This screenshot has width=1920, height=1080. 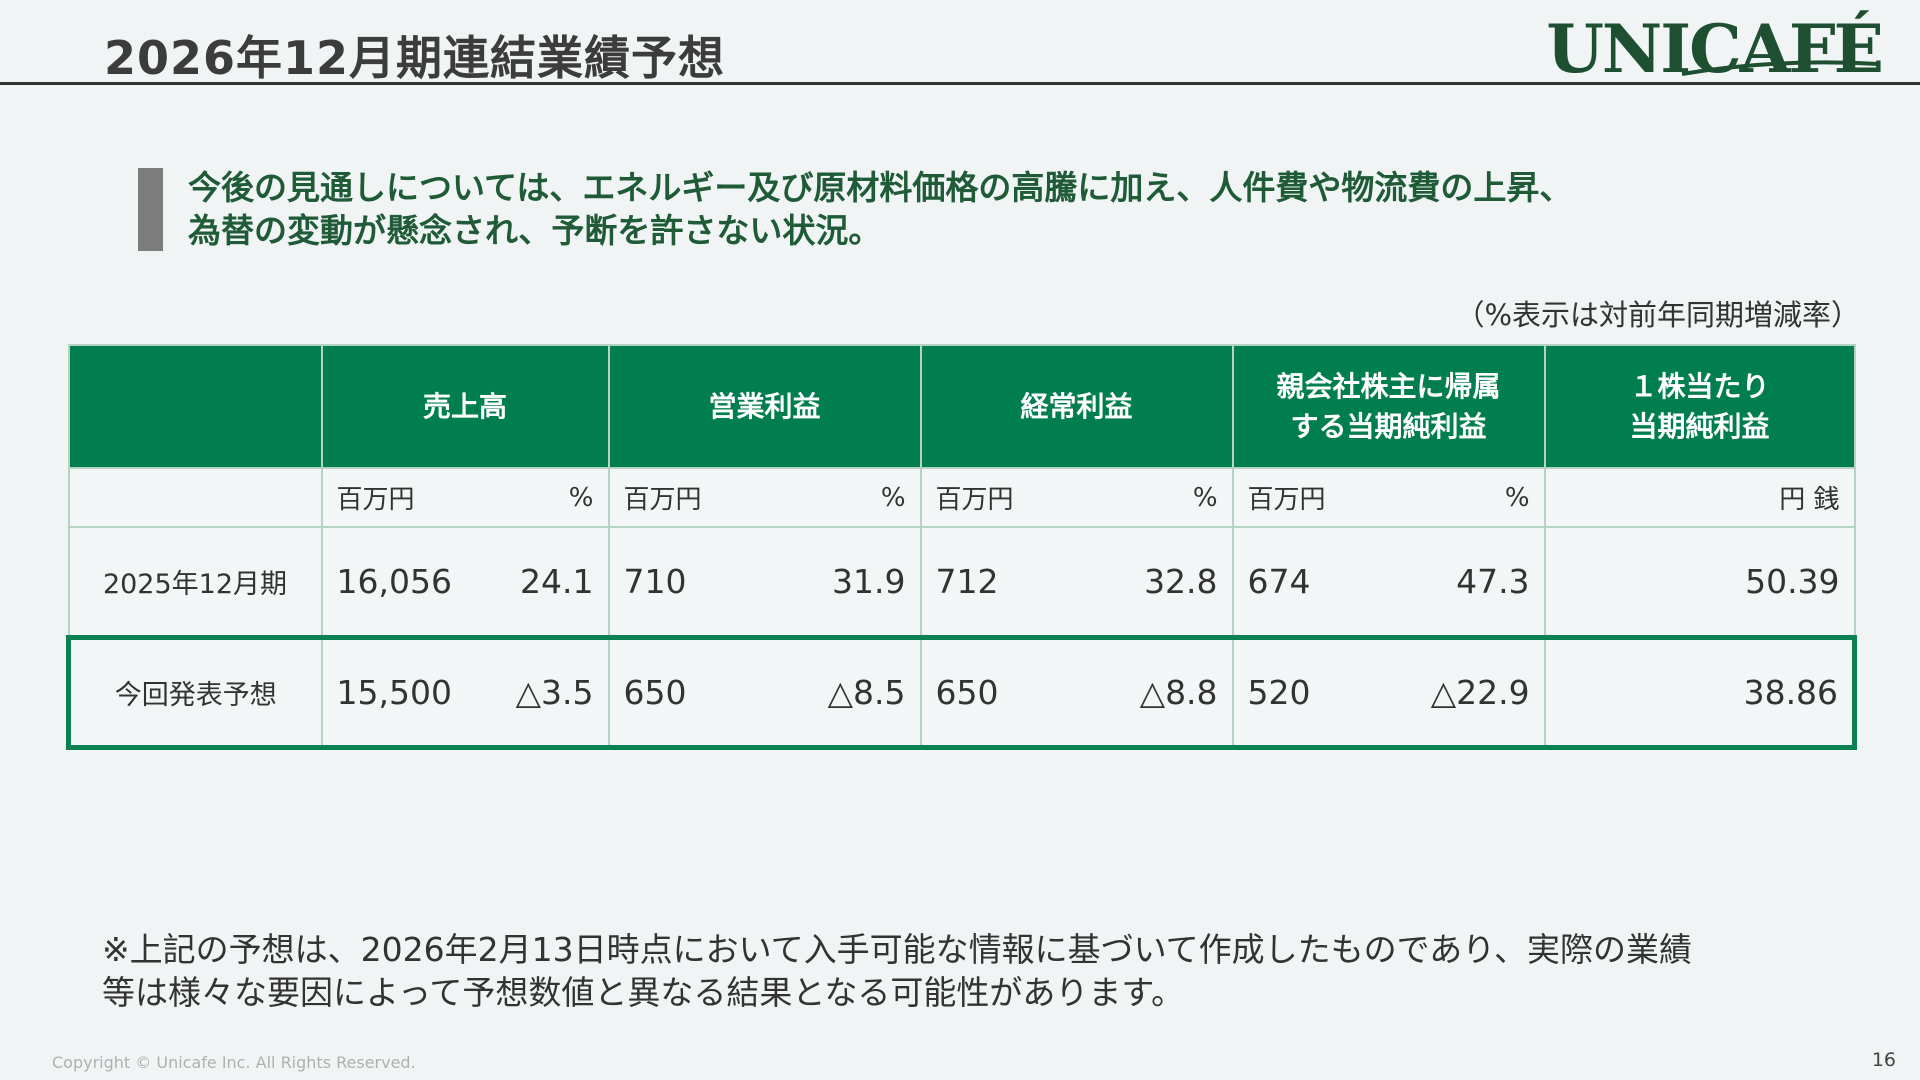 I want to click on headline-accent-bar, so click(x=150, y=209).